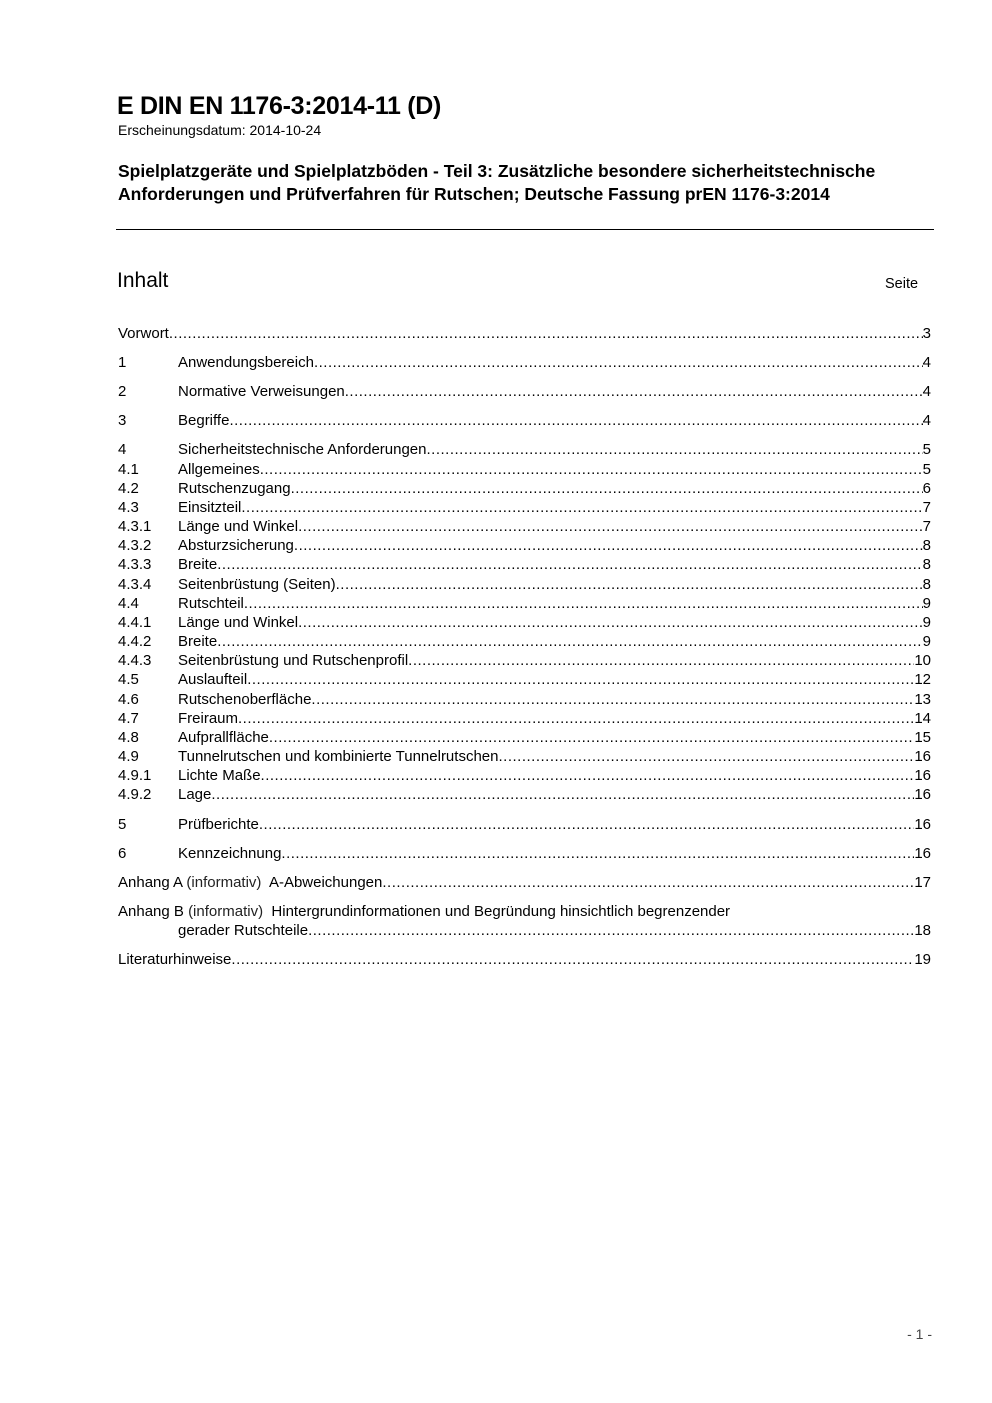 Image resolution: width=992 pixels, height=1403 pixels. I want to click on toc-section-number: 6, so click(122, 853).